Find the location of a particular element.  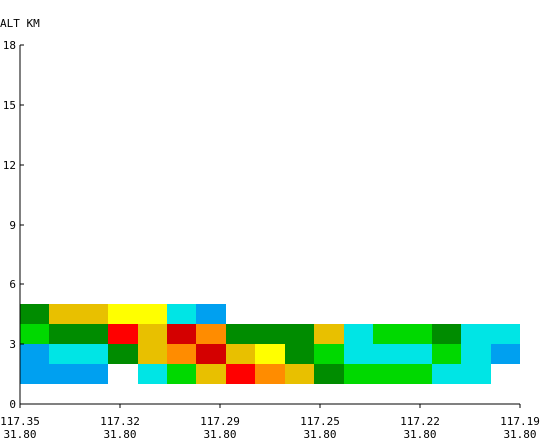

x-tick-lon-label: 117.29 is located at coordinates (220, 421).